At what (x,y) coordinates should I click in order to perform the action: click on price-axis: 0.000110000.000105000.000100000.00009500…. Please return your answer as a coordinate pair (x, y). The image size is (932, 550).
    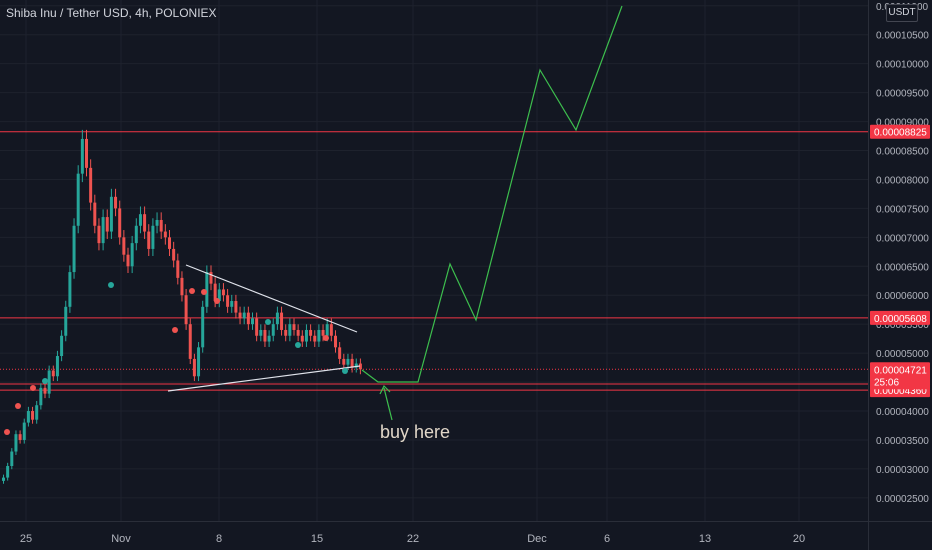
    Looking at the image, I should click on (900, 275).